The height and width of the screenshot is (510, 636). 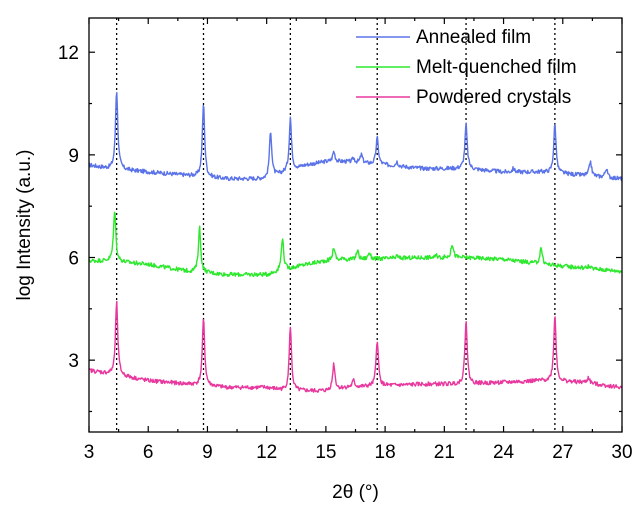 What do you see at coordinates (89, 452) in the screenshot?
I see `x-tick-label: 3` at bounding box center [89, 452].